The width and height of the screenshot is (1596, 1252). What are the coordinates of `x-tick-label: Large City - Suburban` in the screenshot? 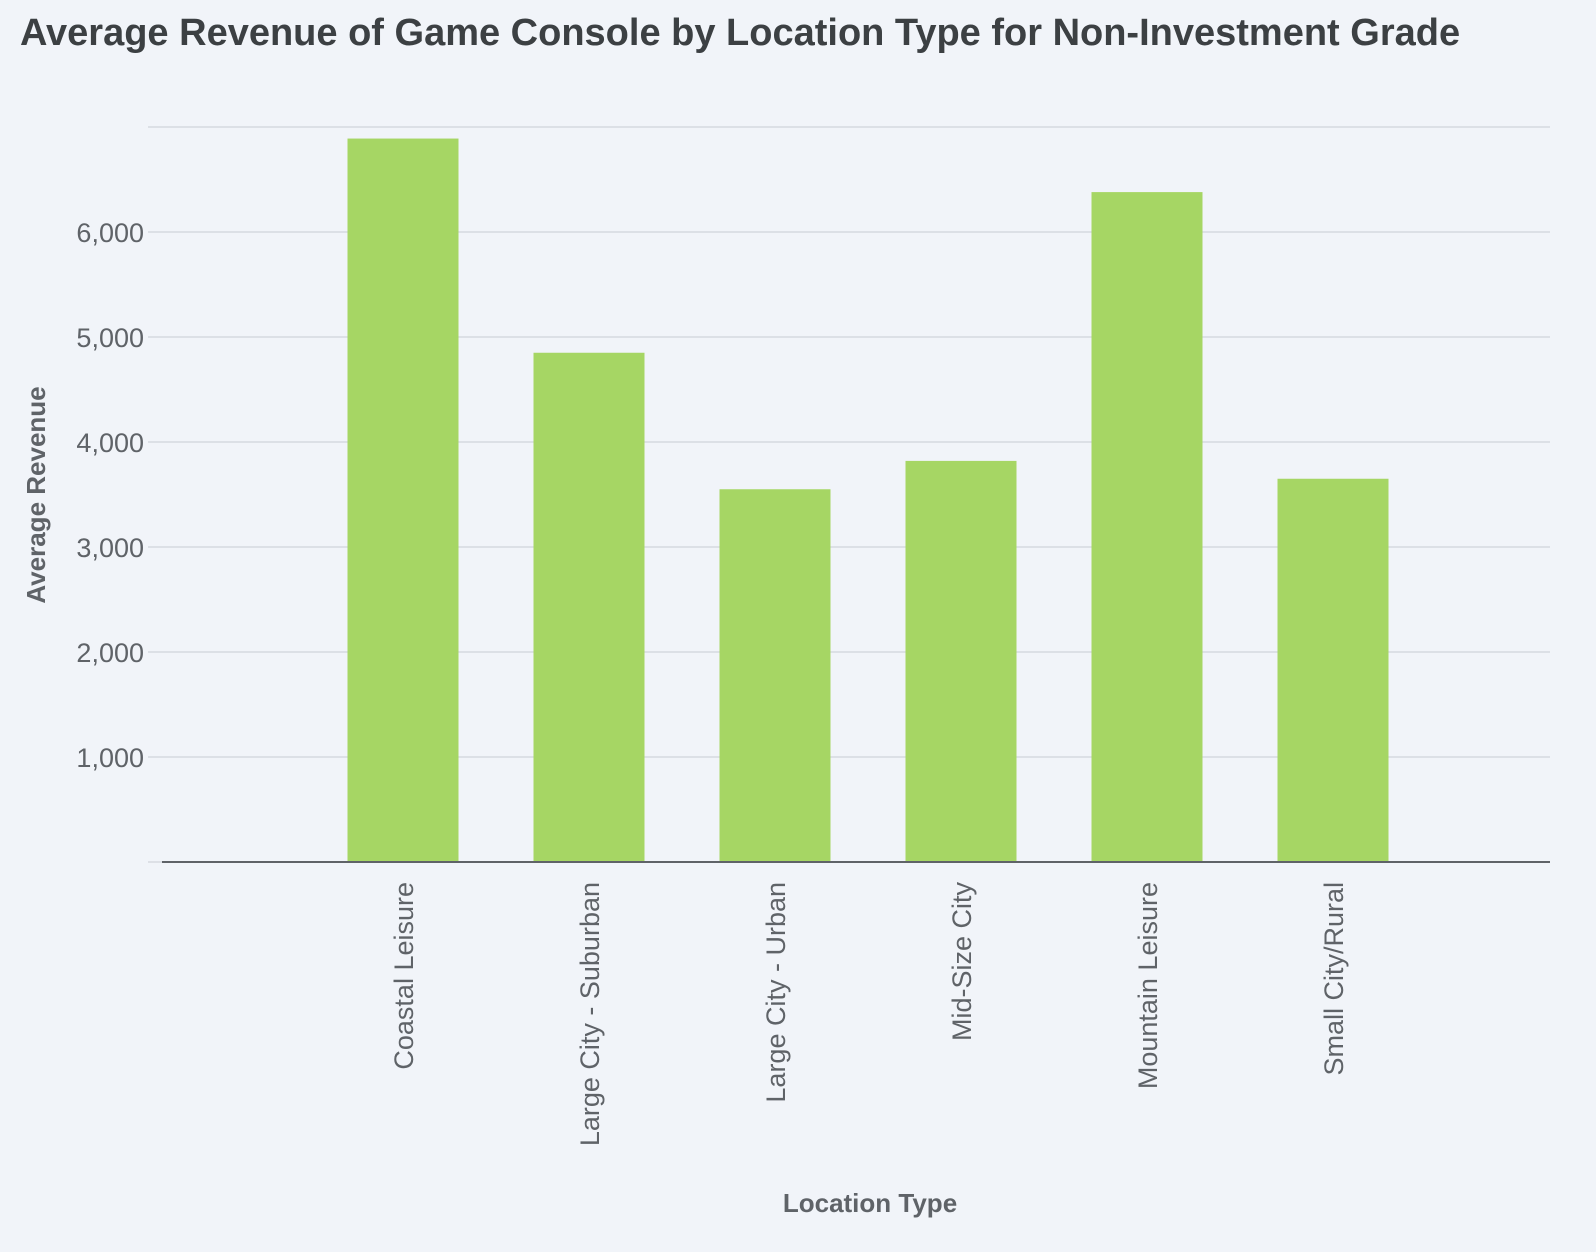 It's located at (590, 1014).